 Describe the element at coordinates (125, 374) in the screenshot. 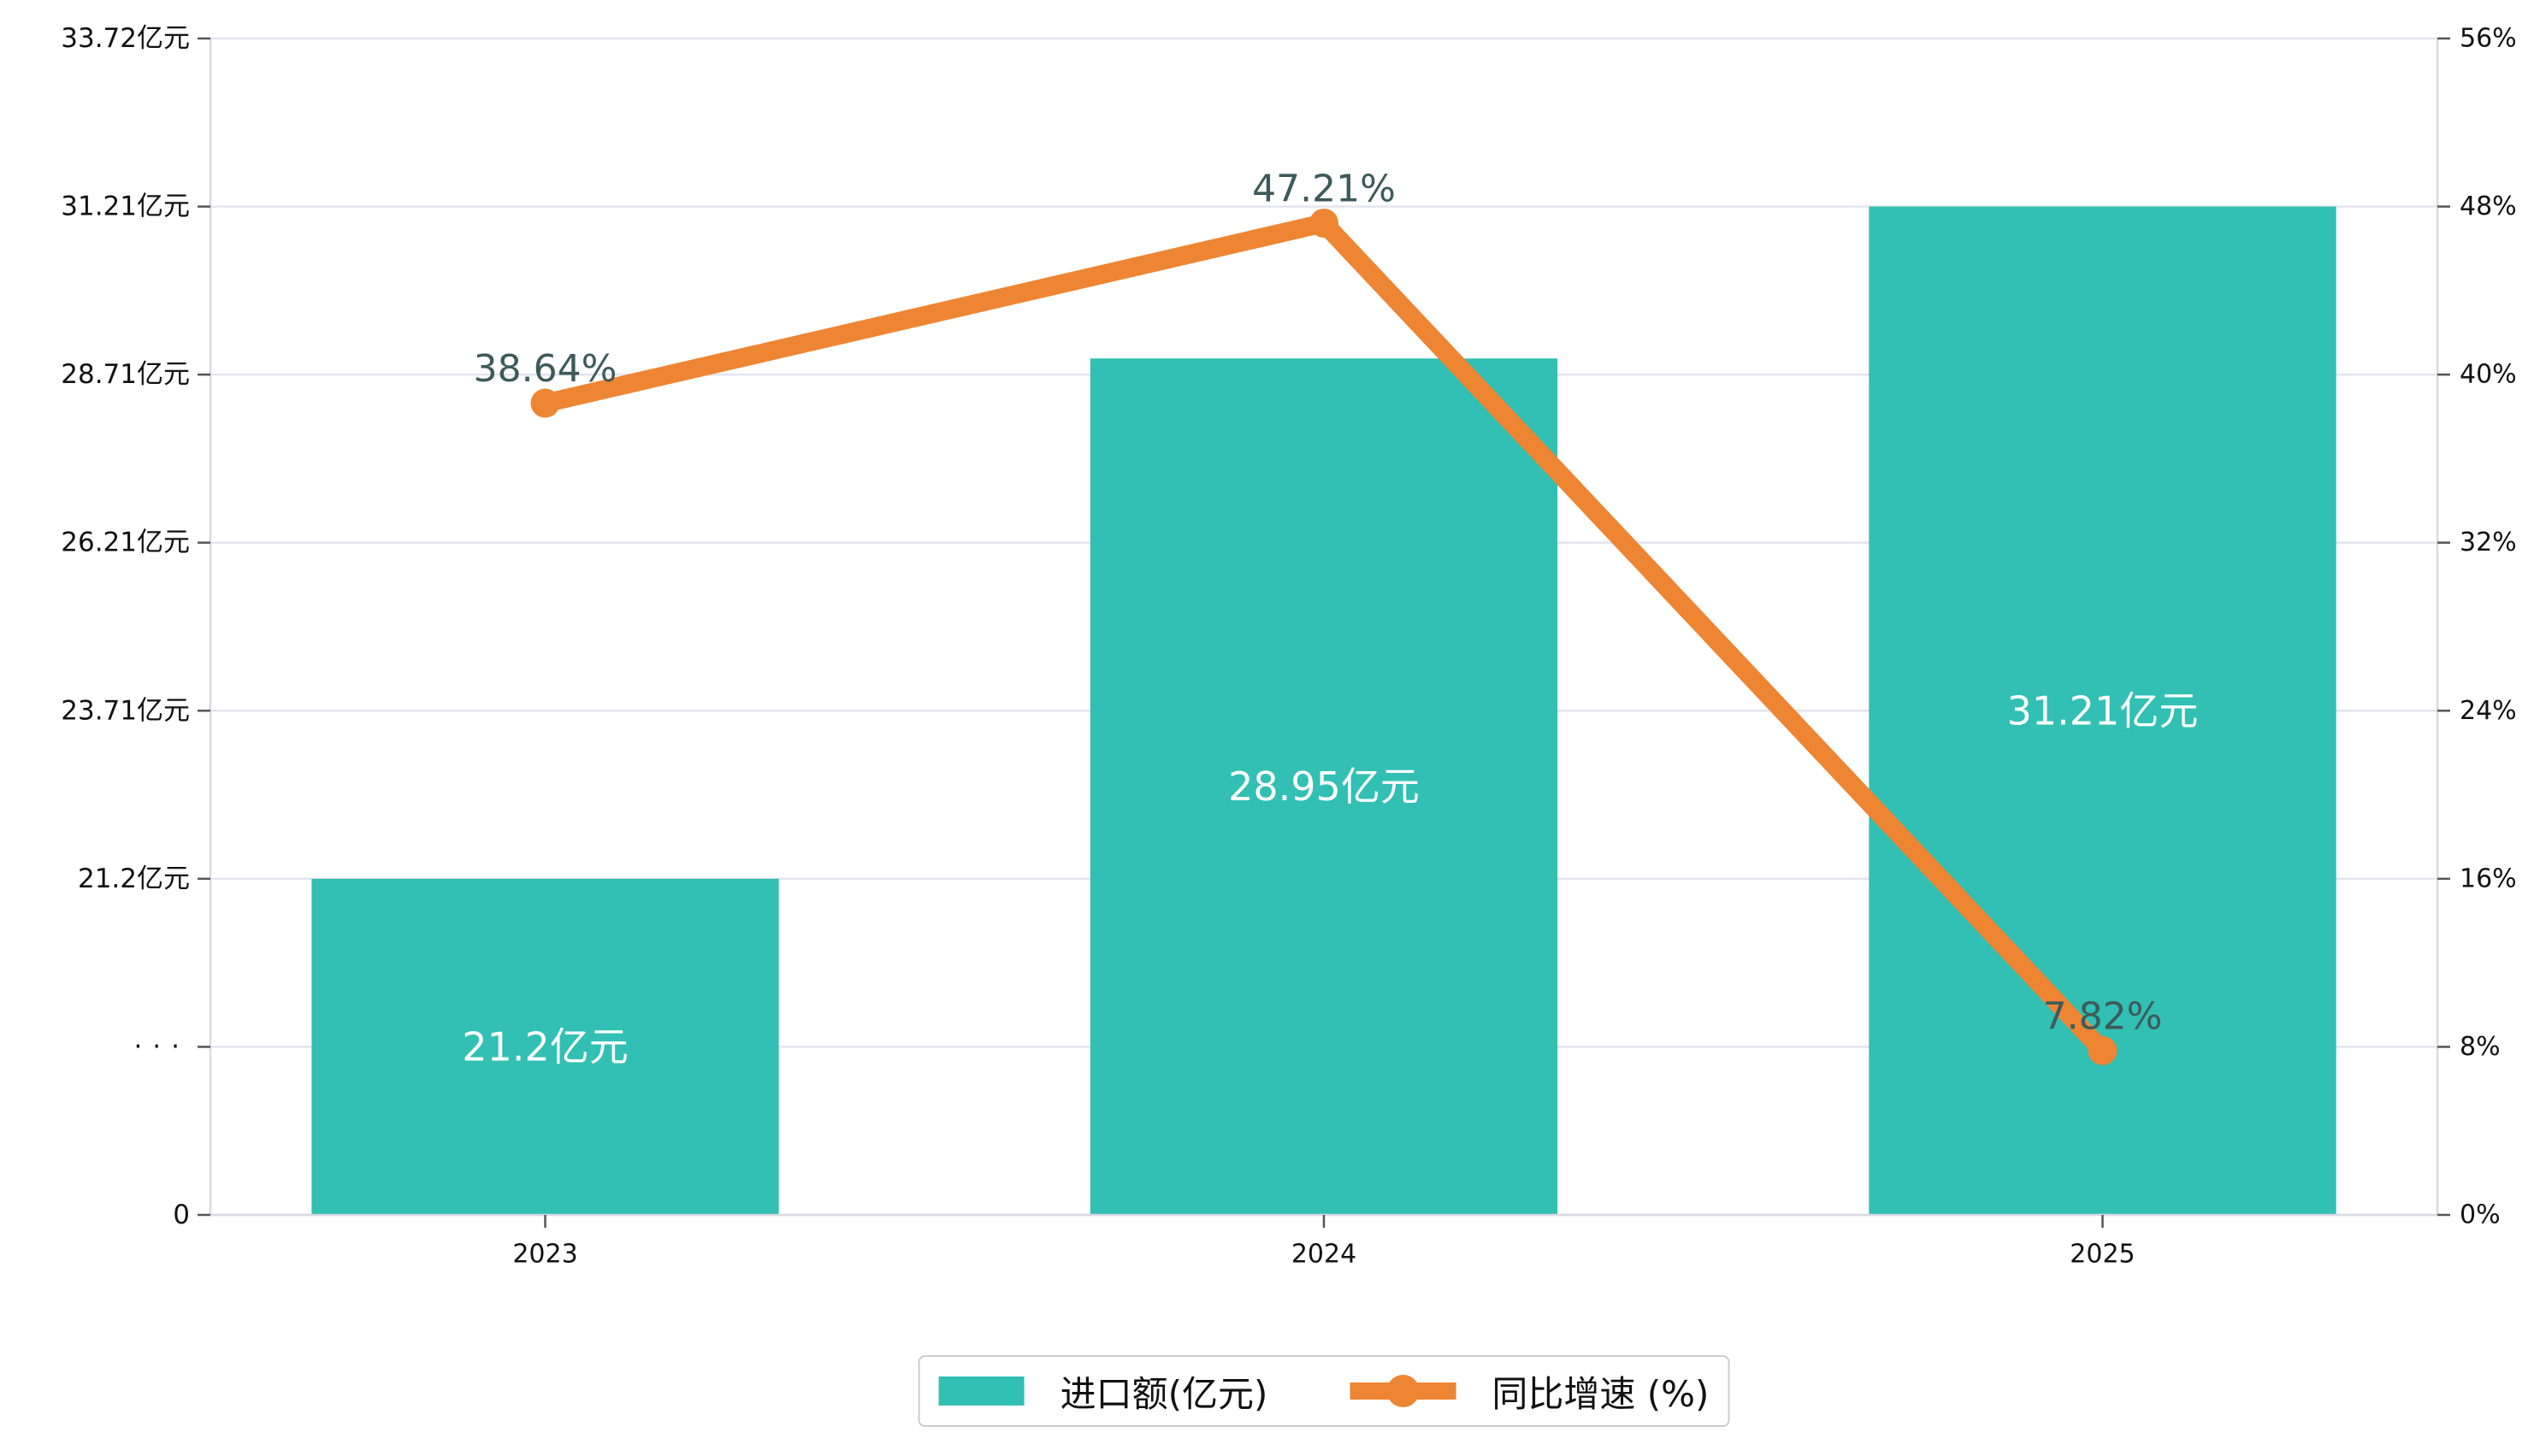

I see `left-axis-tick-label: 28.71亿元` at that location.